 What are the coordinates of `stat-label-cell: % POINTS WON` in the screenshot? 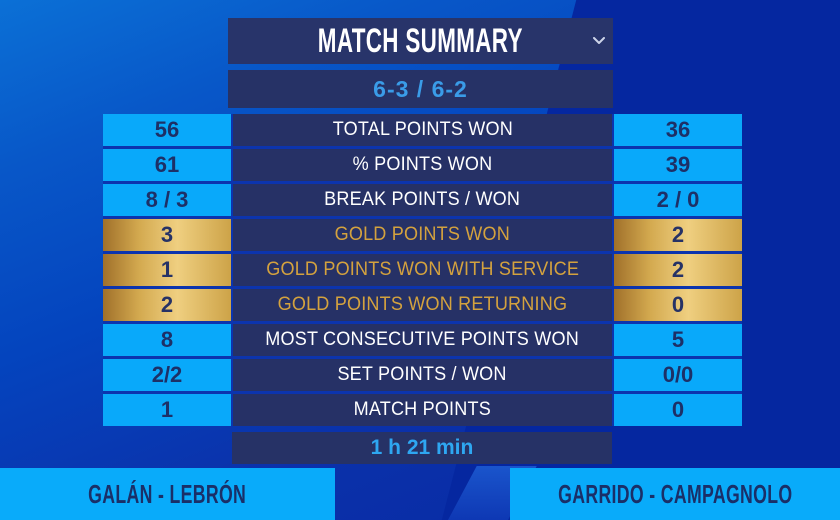 It's located at (422, 165).